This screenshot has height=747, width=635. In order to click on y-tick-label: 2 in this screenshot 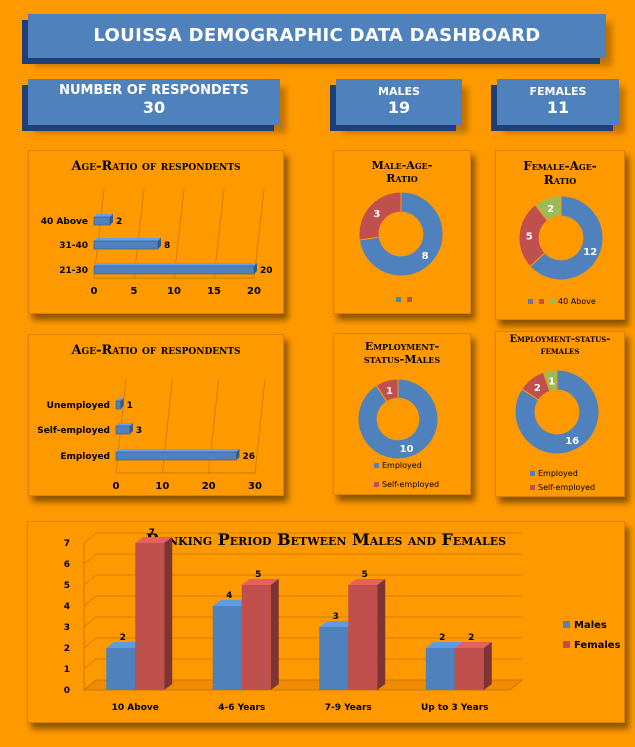, I will do `click(67, 649)`.